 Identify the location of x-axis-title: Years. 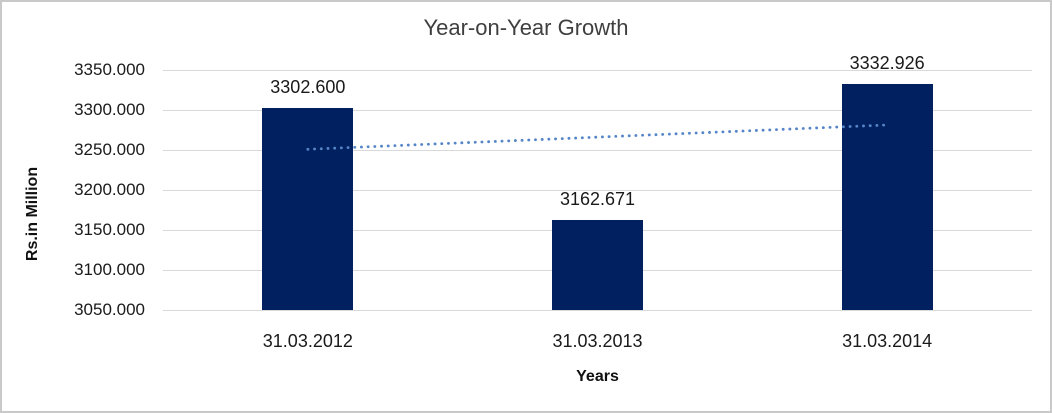
(597, 376).